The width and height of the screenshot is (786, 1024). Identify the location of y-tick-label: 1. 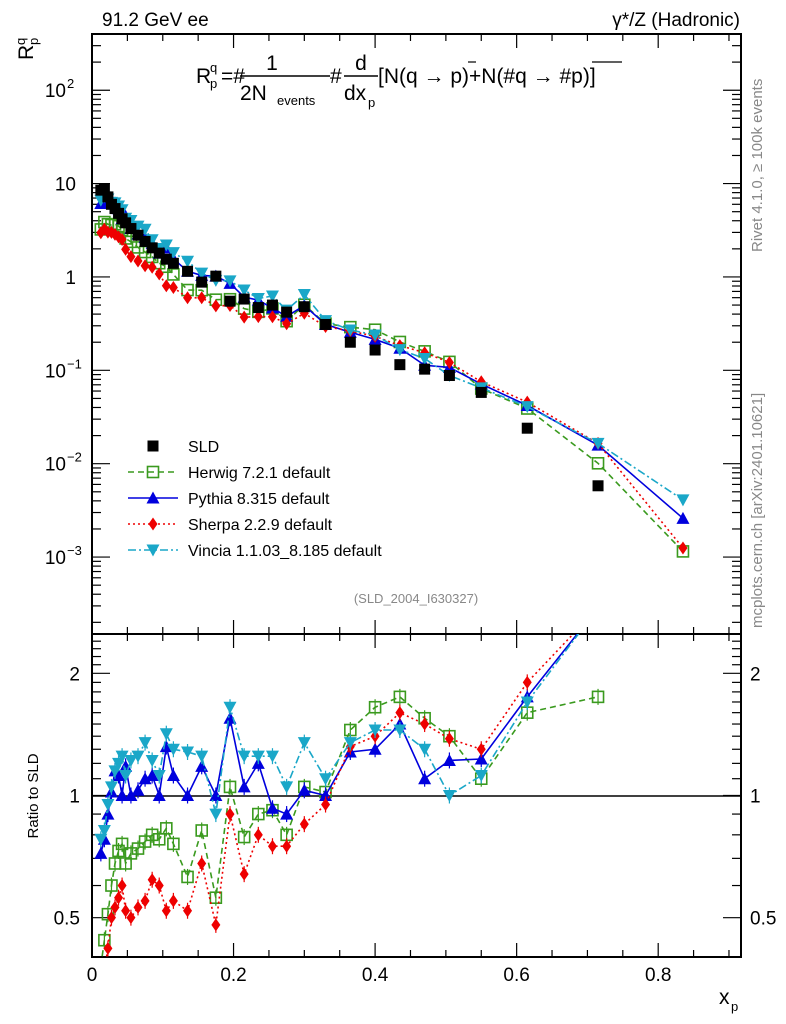
(70, 278).